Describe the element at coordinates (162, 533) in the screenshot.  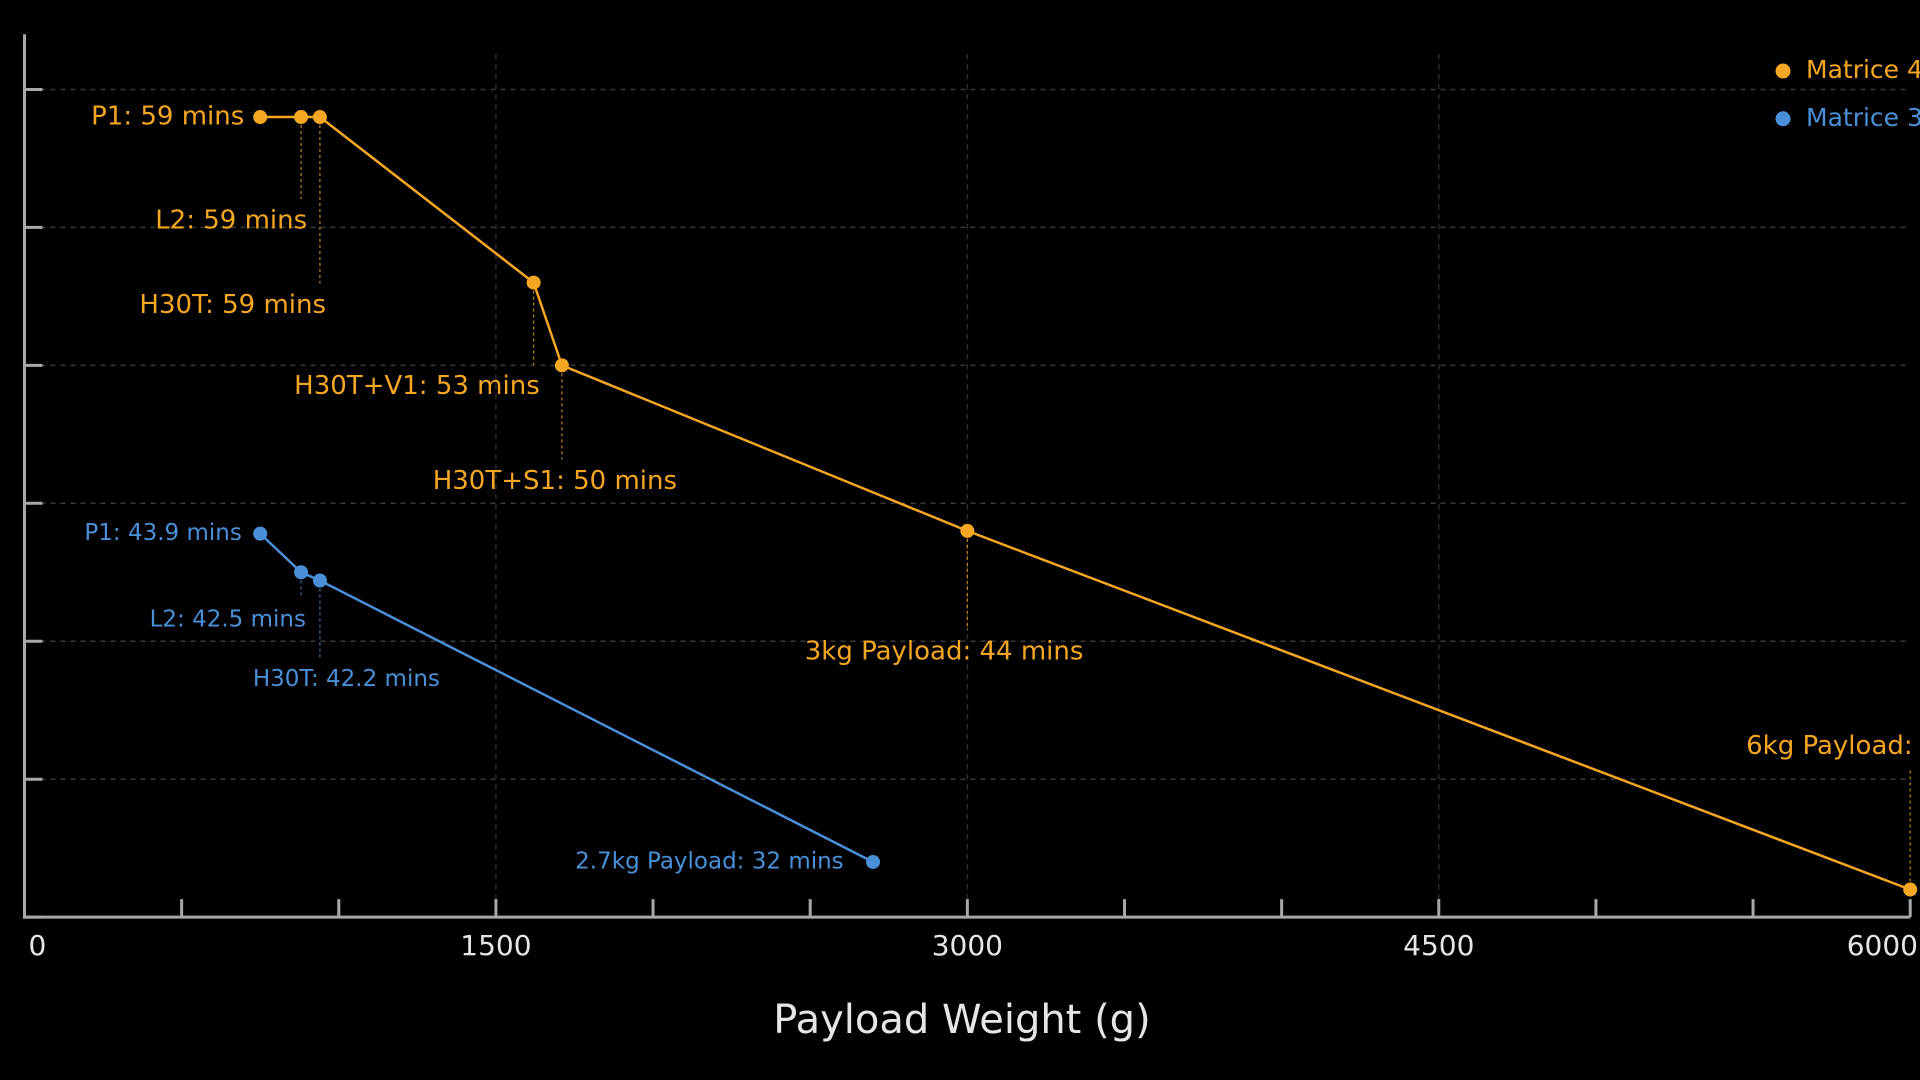
I see `data-label: P1: 43.9 mins` at that location.